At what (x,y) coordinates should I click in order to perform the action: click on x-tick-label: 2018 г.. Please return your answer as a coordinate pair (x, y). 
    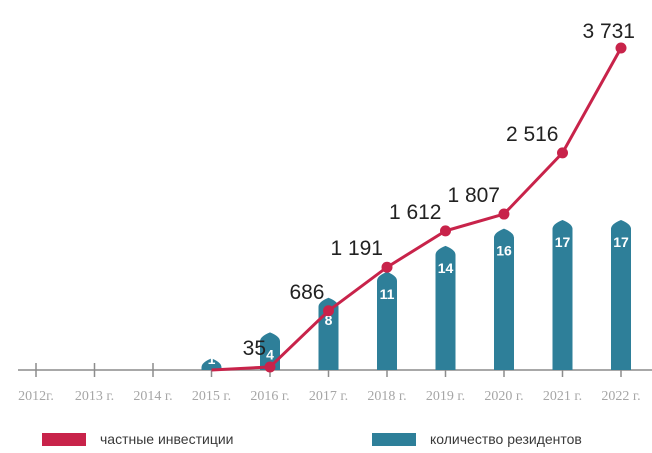
    Looking at the image, I should click on (386, 396).